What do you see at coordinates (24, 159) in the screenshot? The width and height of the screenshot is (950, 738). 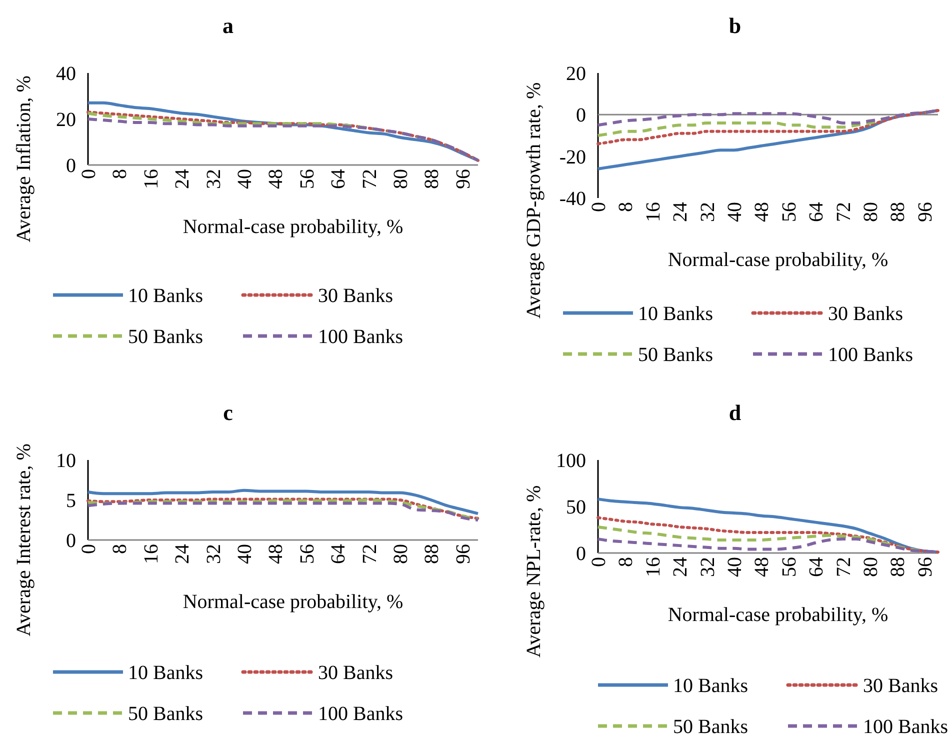 I see `y-axis-title: Average Inflation, %` at bounding box center [24, 159].